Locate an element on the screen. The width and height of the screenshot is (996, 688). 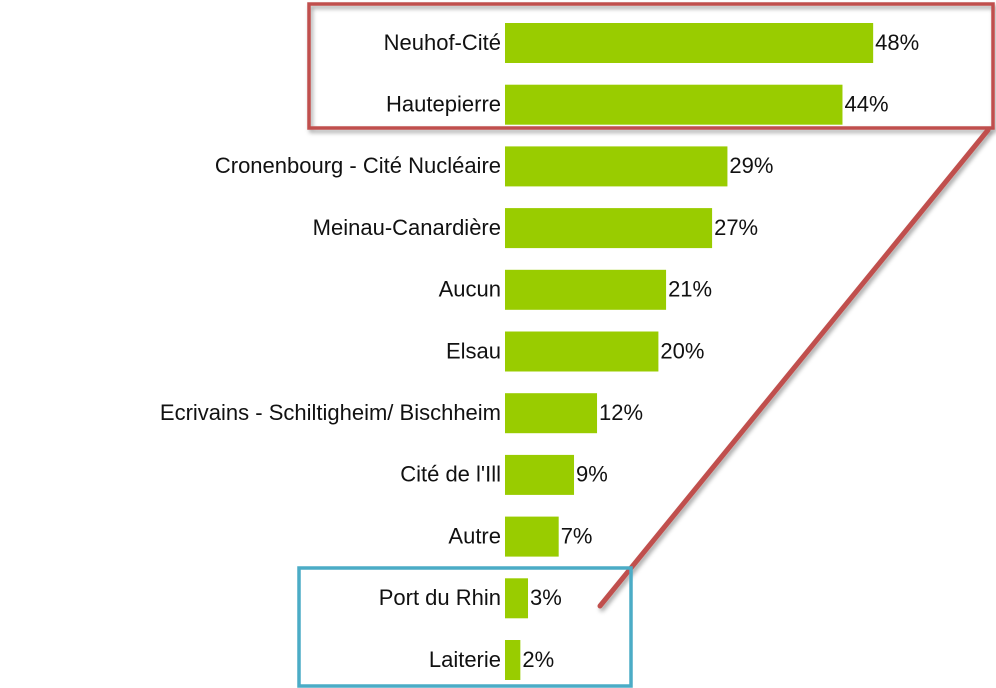
category-label: Ecrivains - Schiltigheim/ Bischheim is located at coordinates (330, 412).